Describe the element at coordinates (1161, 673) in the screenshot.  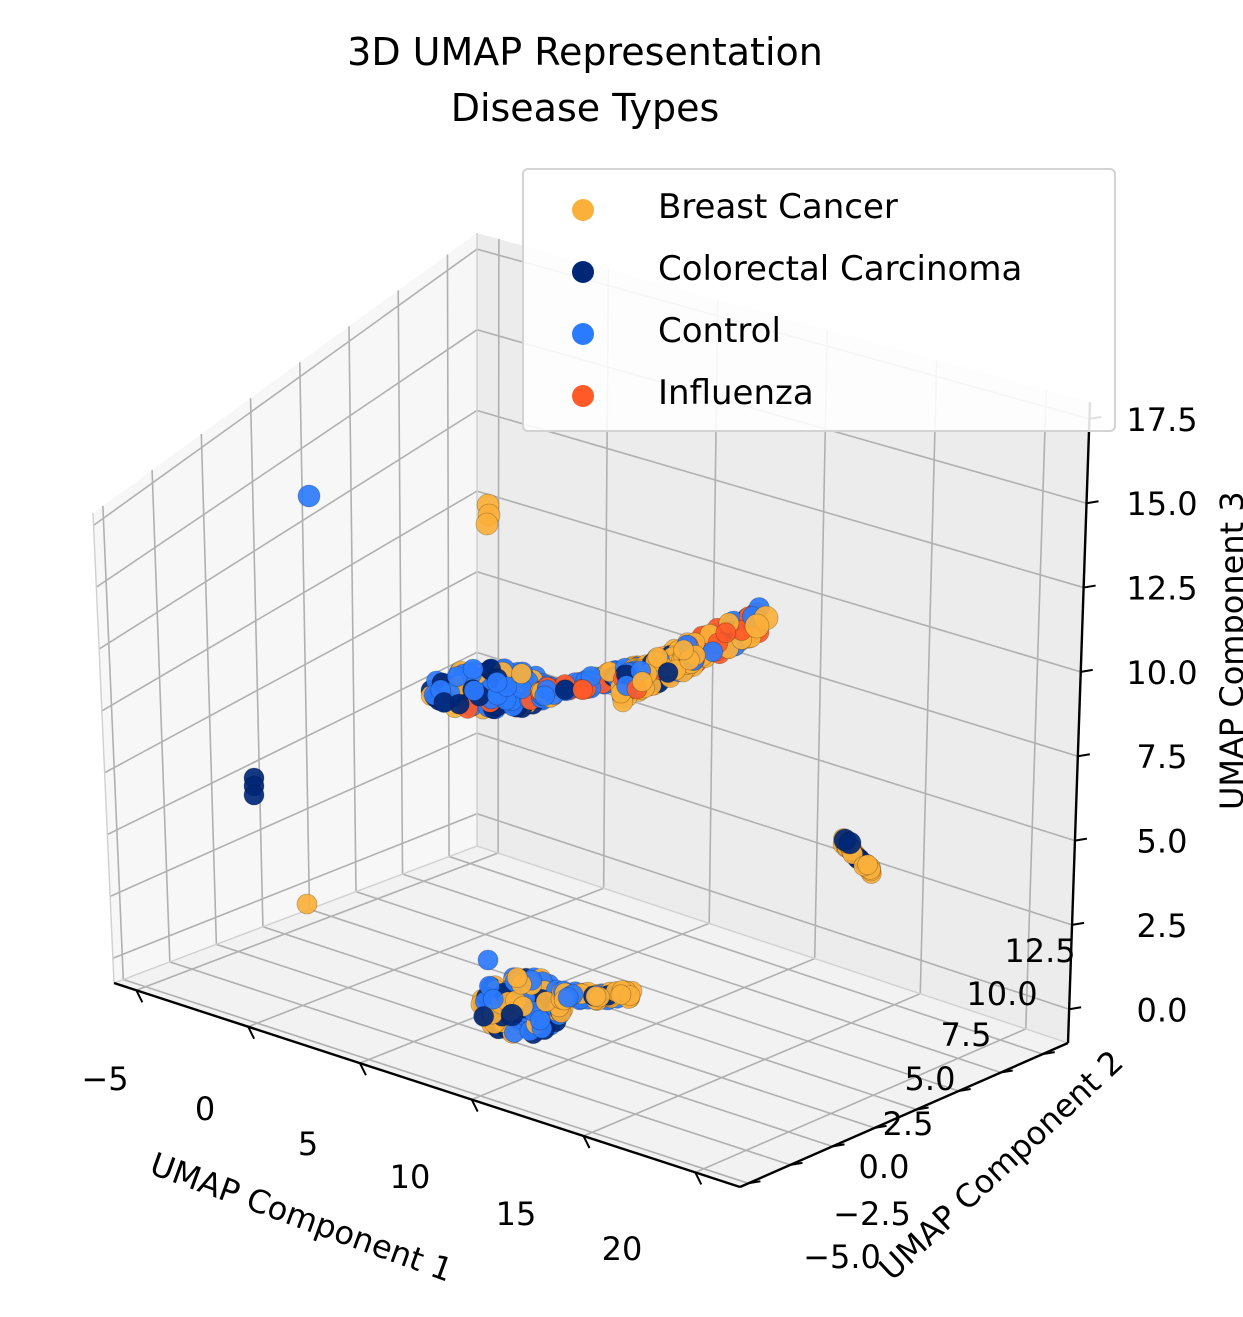
I see `z-tick-label: 10.0` at that location.